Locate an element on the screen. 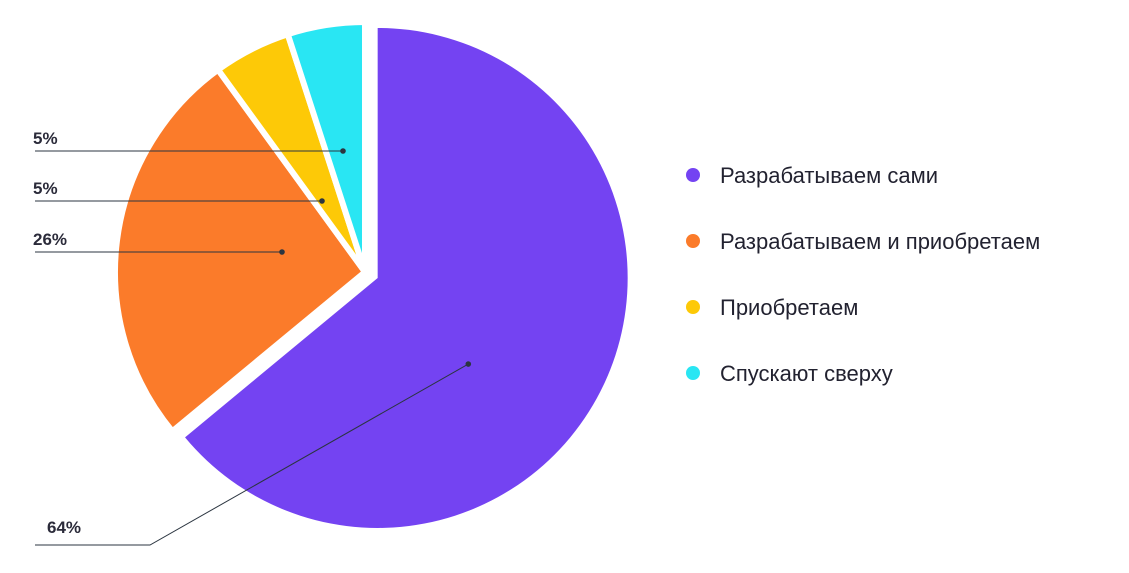  legend-label-1: Разрабатываем сами is located at coordinates (829, 175).